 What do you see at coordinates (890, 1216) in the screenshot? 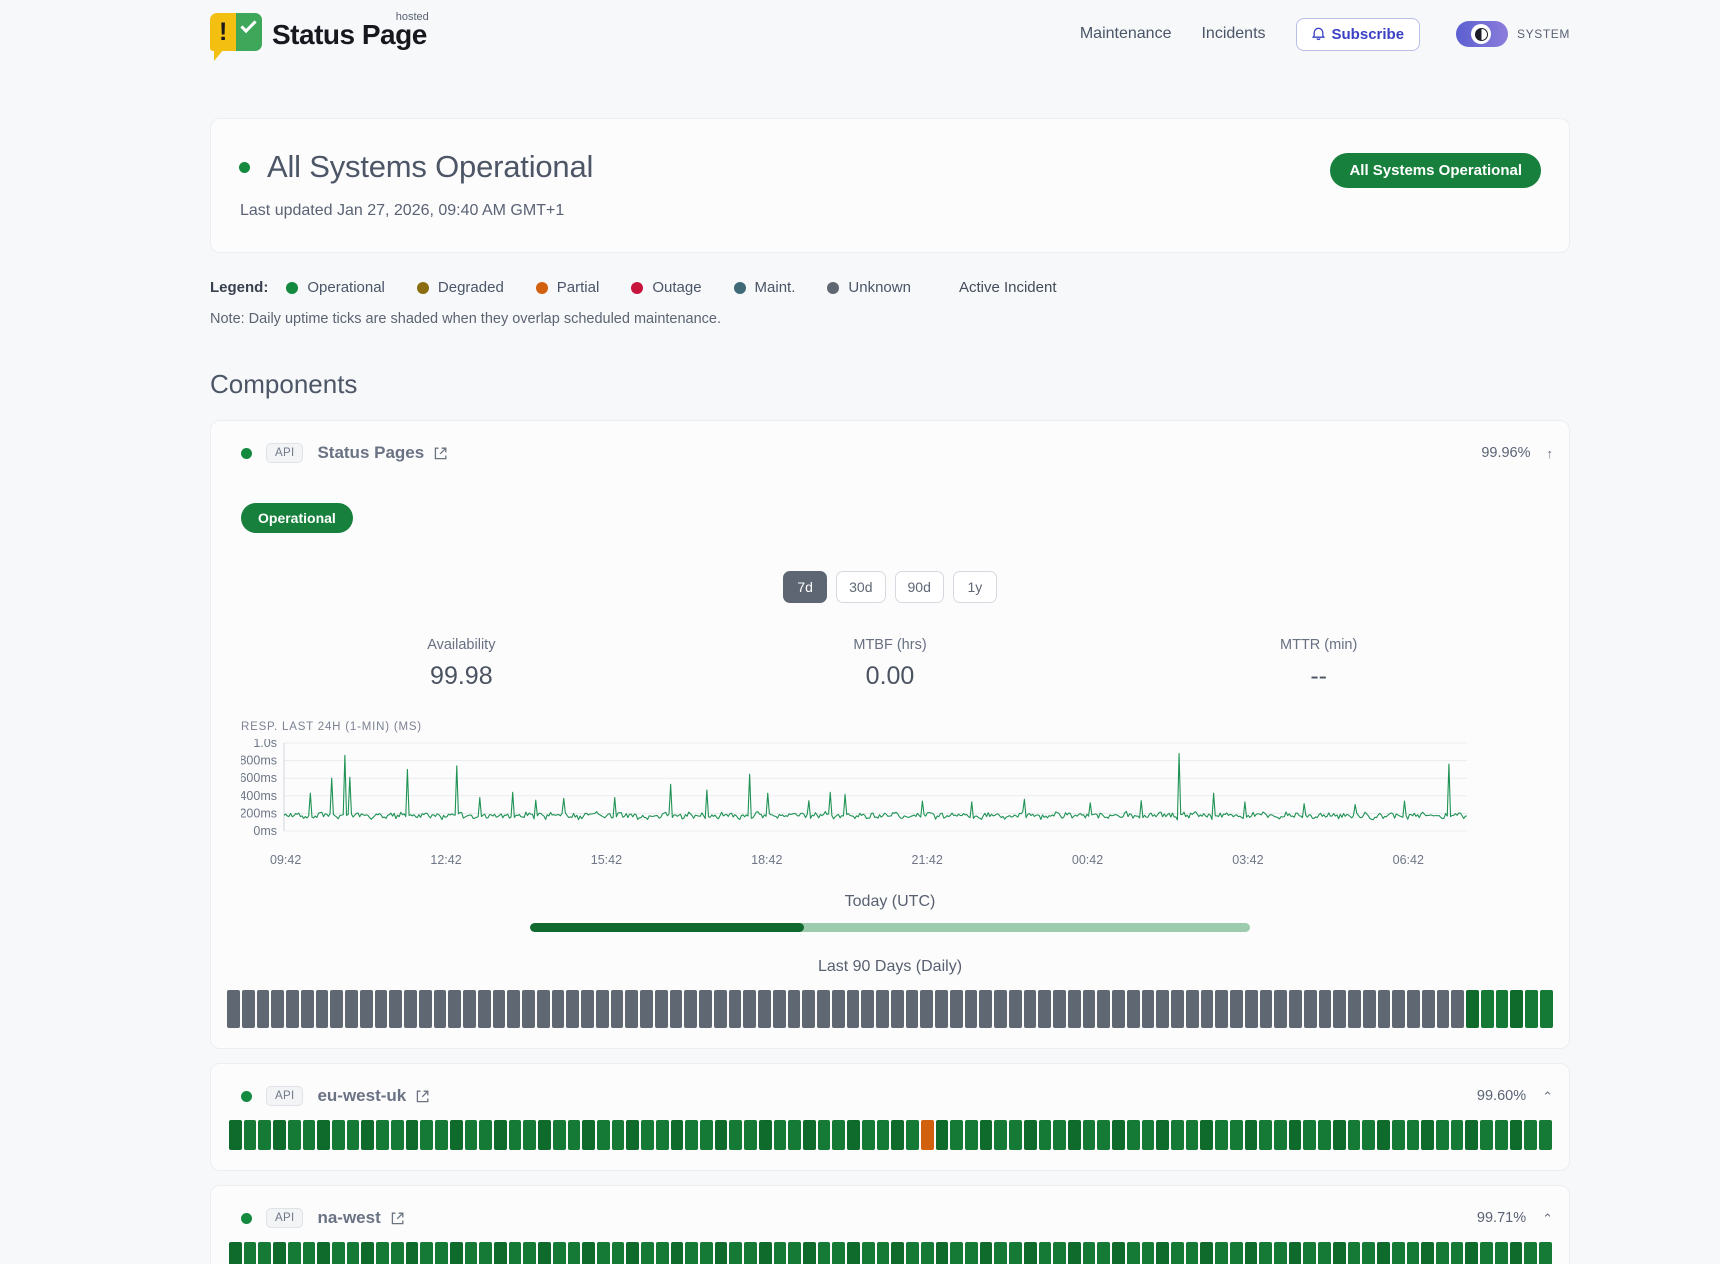
I see `component-header-na-west: API na-west 99.71% ⌃` at bounding box center [890, 1216].